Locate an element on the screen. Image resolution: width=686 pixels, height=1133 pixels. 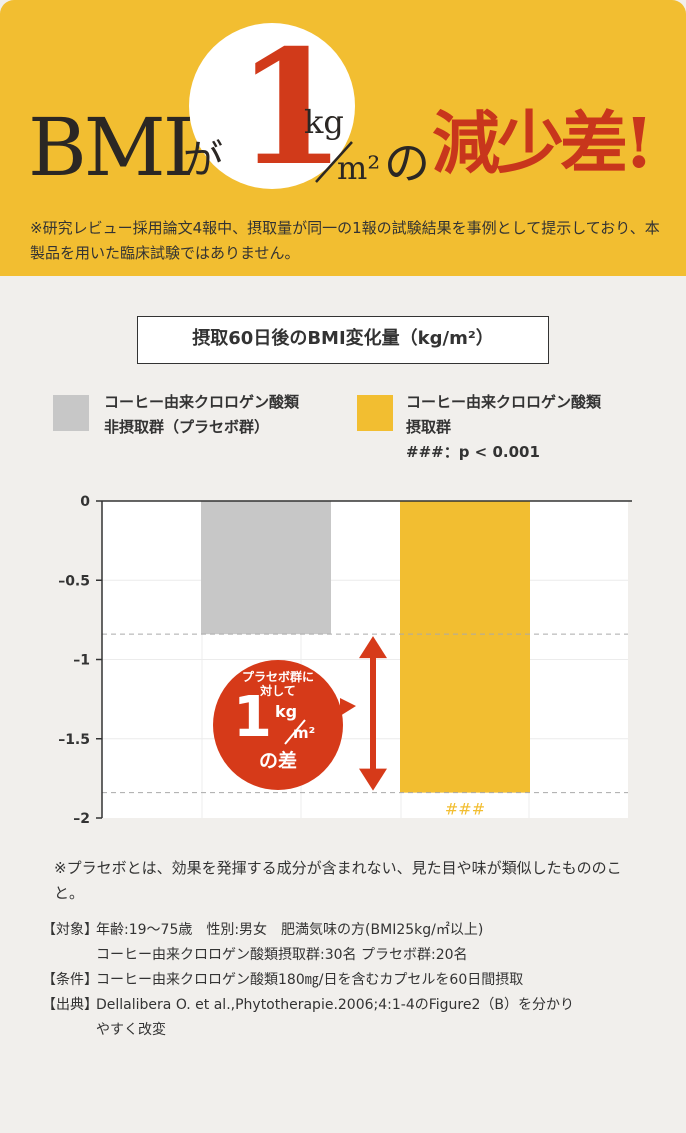
legend-intake-line1: コーヒー由来クロロゲン酸類 is located at coordinates (504, 402).